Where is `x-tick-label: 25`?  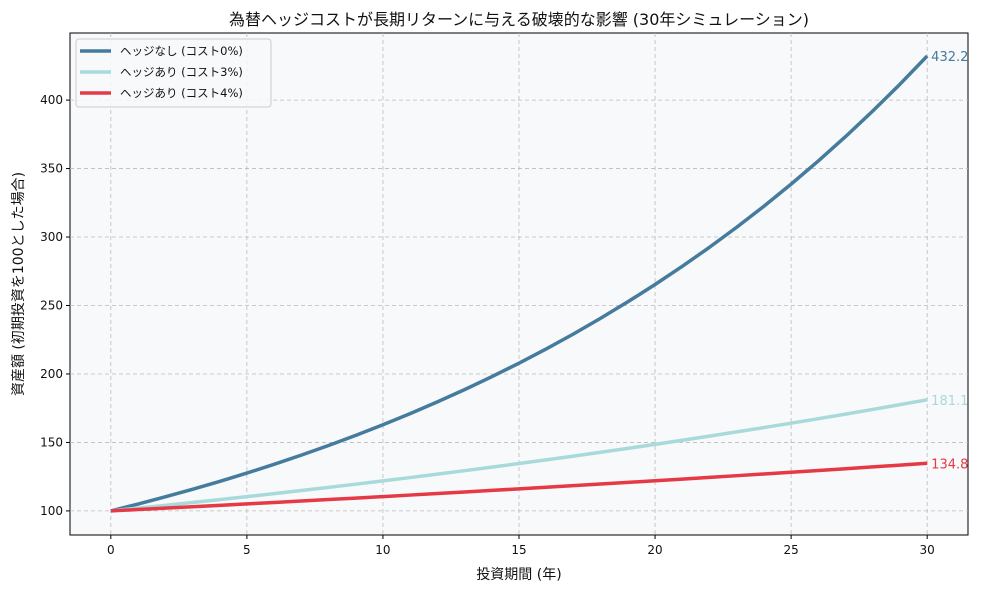 x-tick-label: 25 is located at coordinates (790, 550).